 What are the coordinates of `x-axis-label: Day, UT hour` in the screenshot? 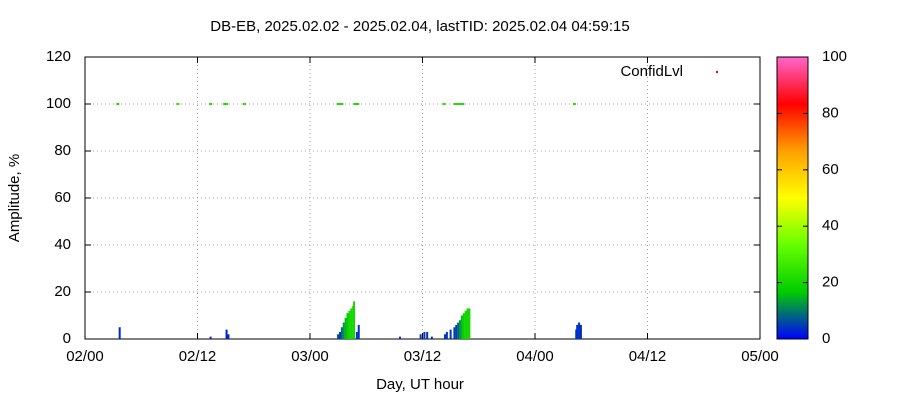 It's located at (420, 384).